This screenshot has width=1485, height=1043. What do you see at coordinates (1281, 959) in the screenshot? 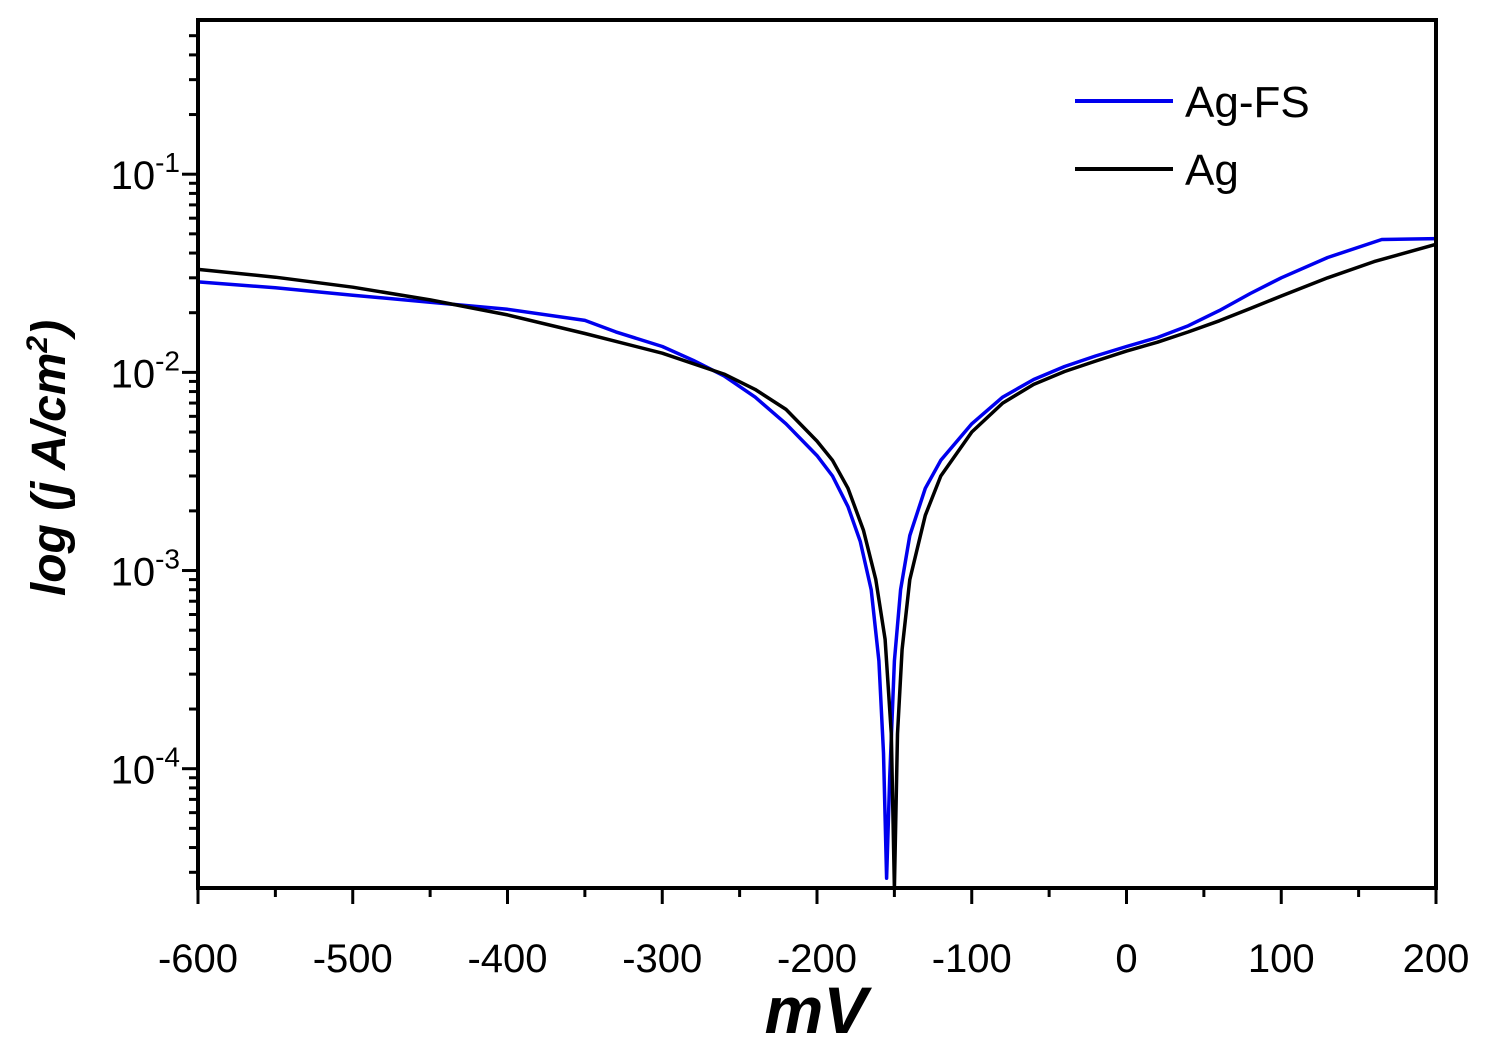
I see `x-tick-label: 100` at bounding box center [1281, 959].